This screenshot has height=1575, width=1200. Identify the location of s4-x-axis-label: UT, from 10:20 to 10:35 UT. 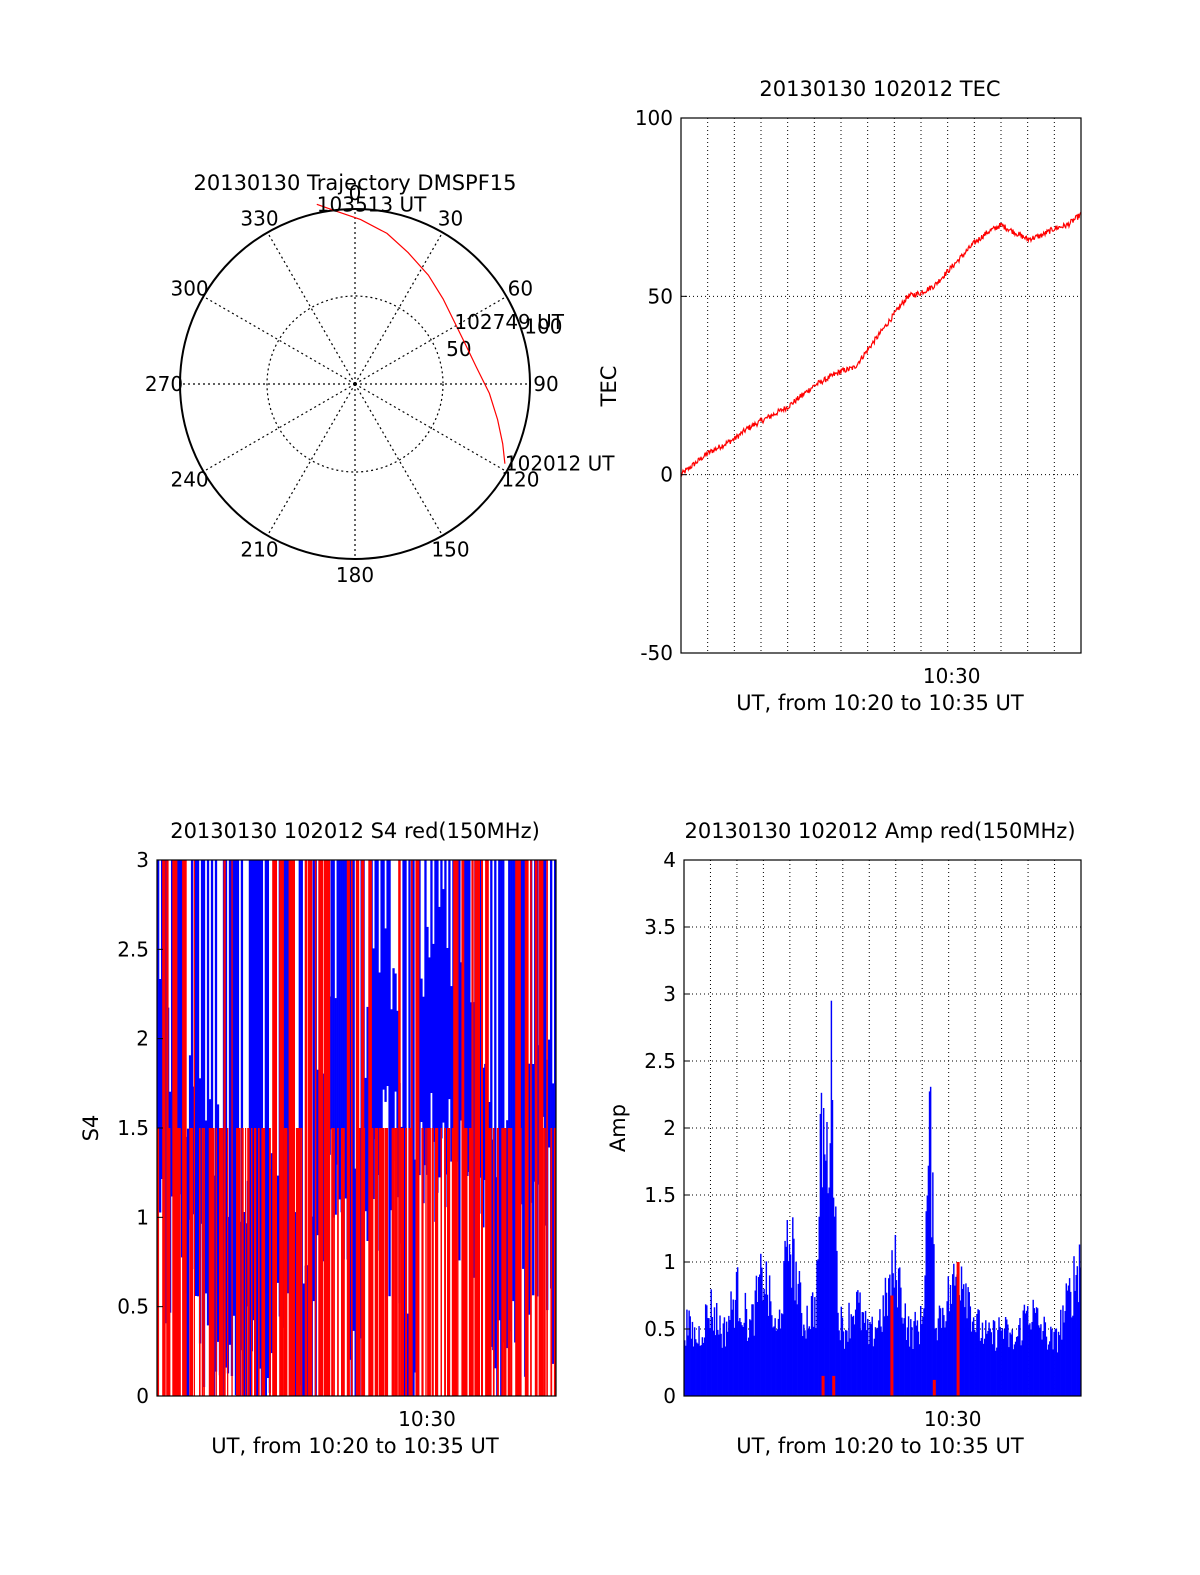
(355, 1446).